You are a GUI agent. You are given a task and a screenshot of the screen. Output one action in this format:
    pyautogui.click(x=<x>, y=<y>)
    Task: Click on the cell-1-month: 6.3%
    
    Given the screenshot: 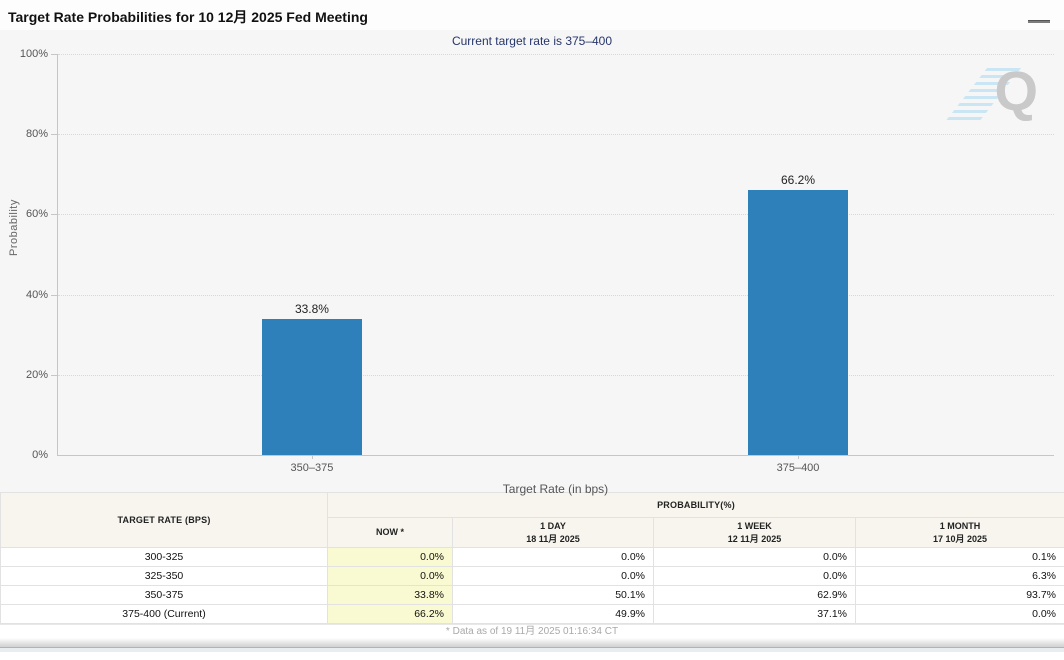 What is the action you would take?
    pyautogui.click(x=959, y=576)
    